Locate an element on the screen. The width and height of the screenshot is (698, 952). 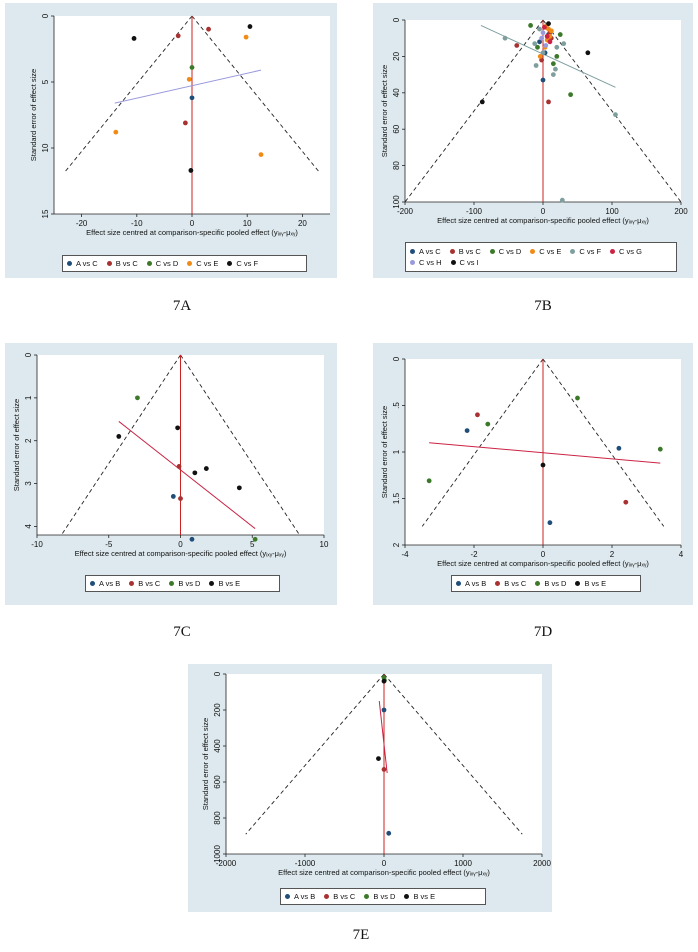
x-tick-label-7b: 0 is located at coordinates (543, 211).